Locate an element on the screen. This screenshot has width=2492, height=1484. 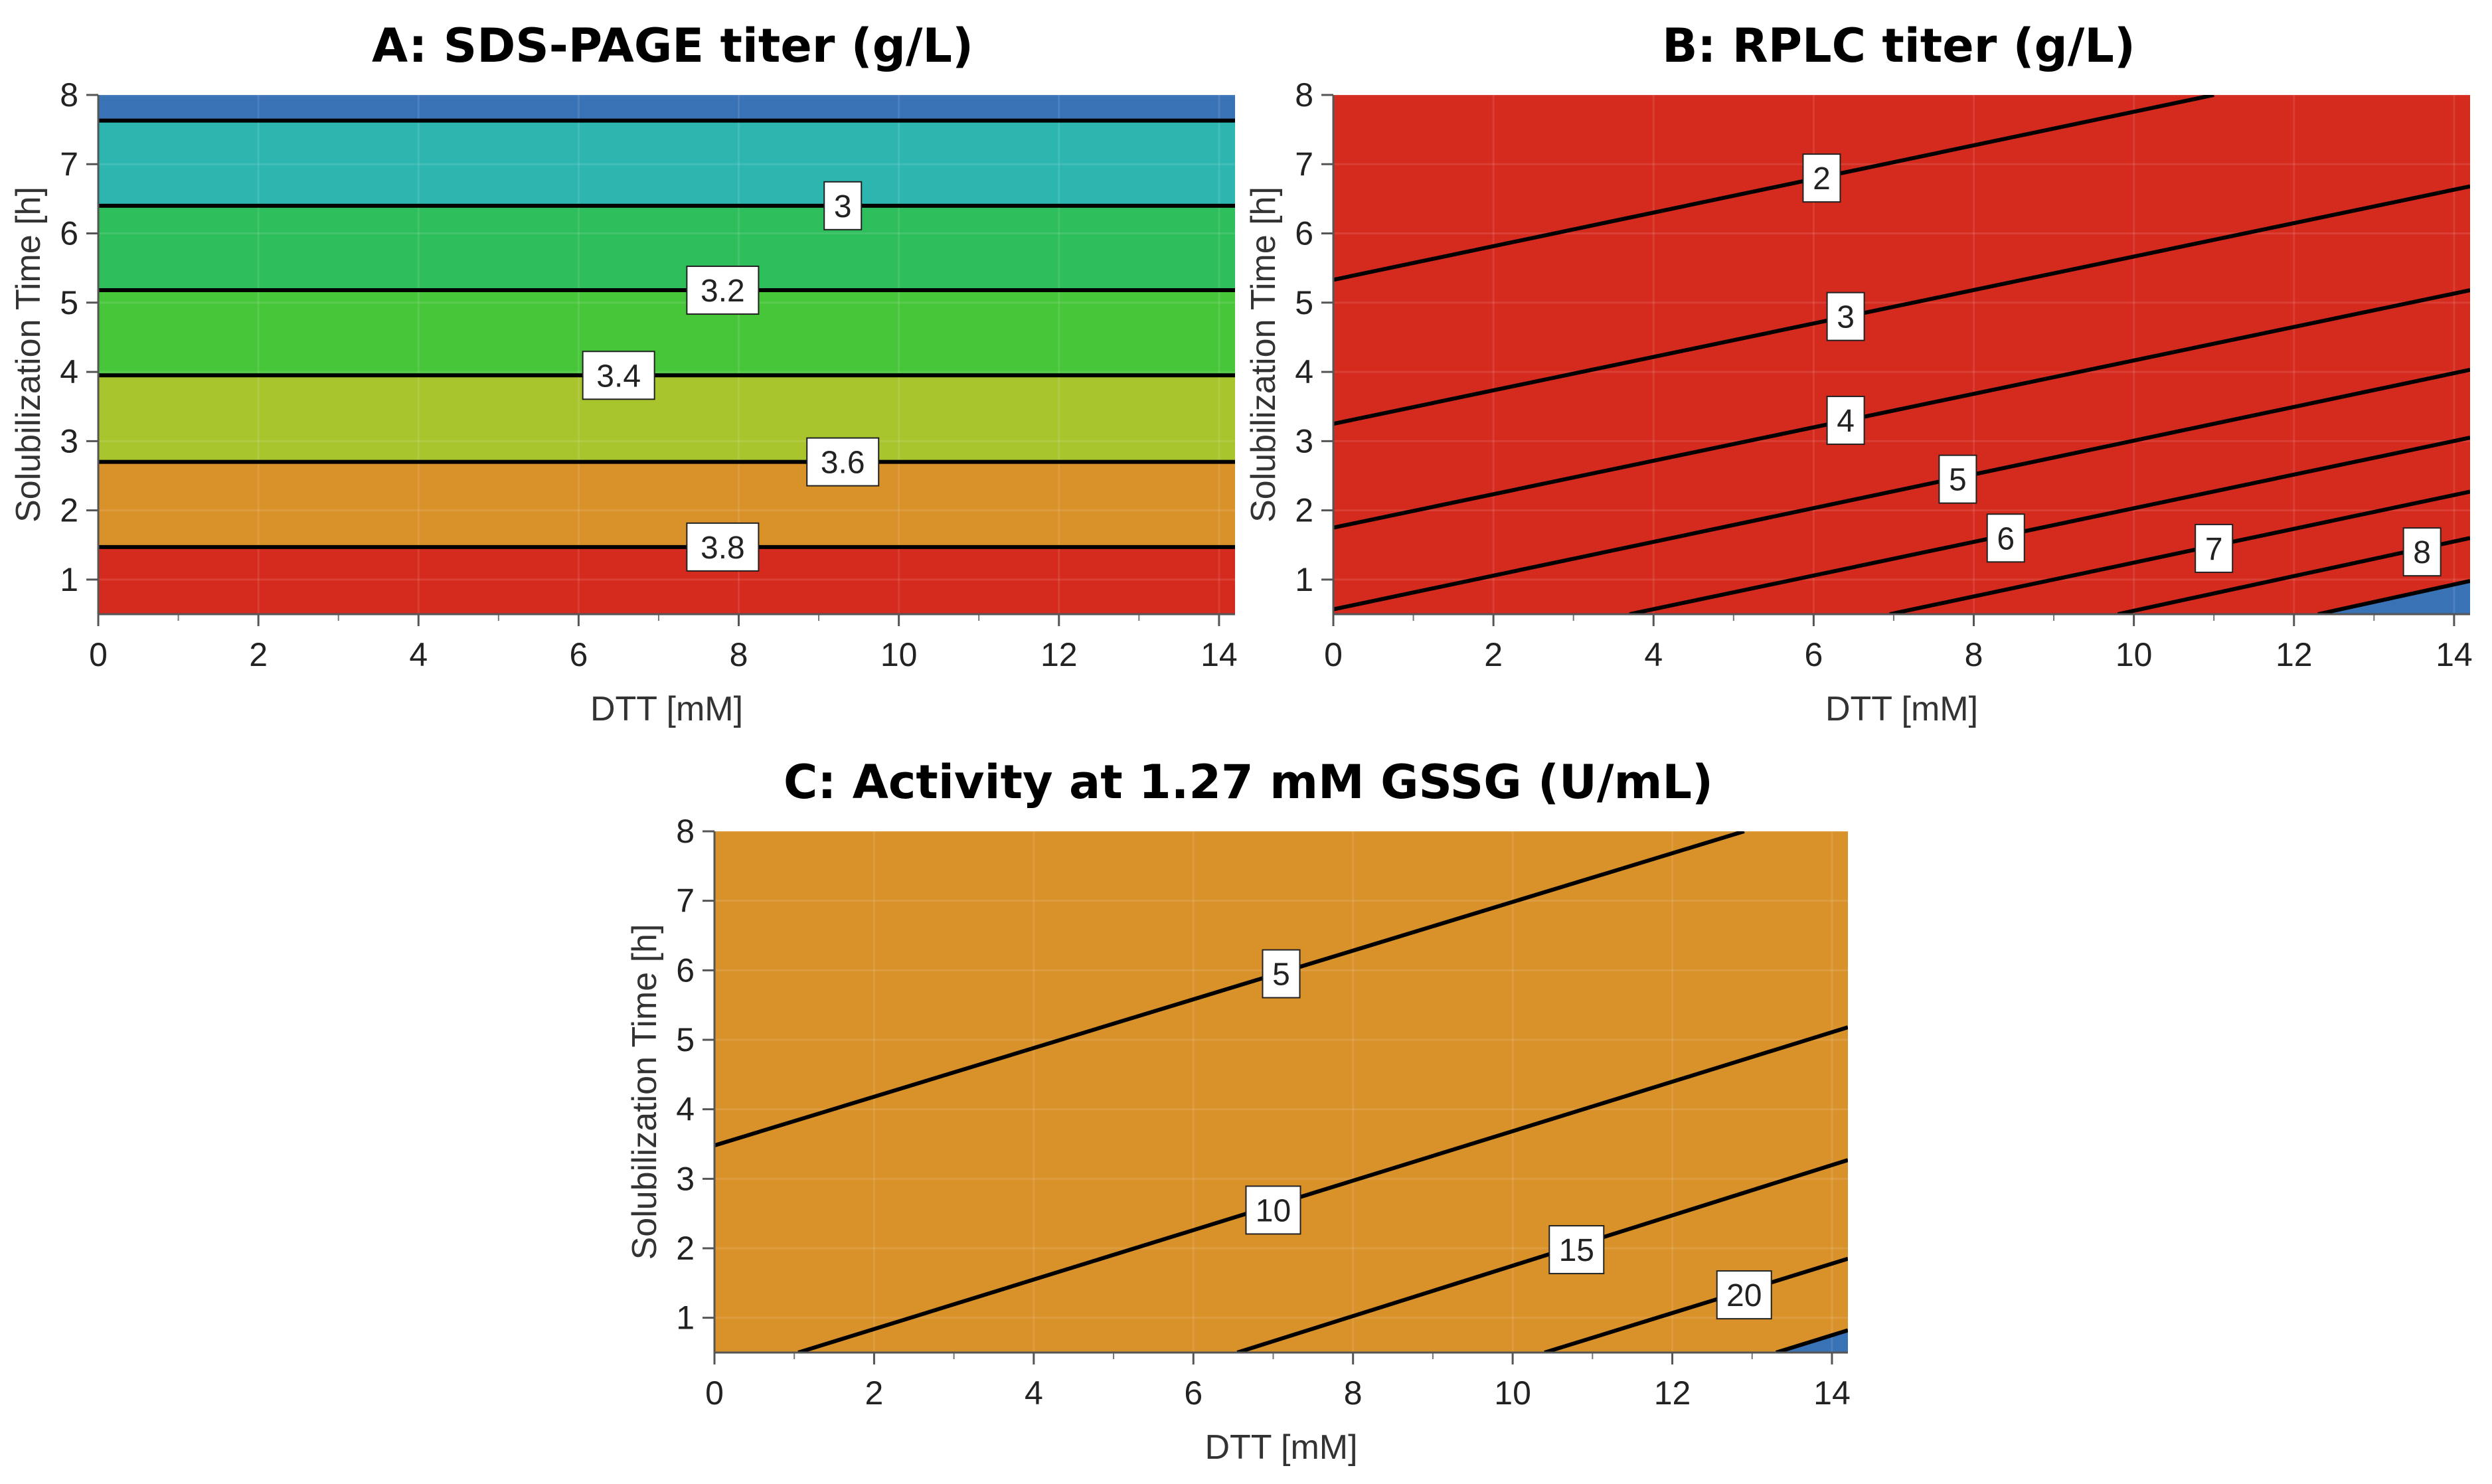
contour-label-text: 4 is located at coordinates (1846, 421).